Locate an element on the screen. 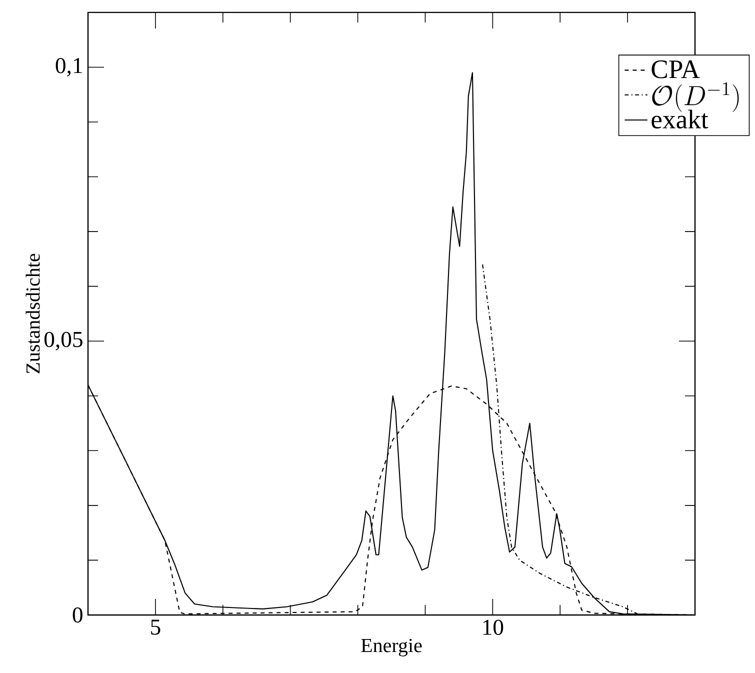 The image size is (755, 673). y-axis-title: Zustandsdichte is located at coordinates (33, 314).